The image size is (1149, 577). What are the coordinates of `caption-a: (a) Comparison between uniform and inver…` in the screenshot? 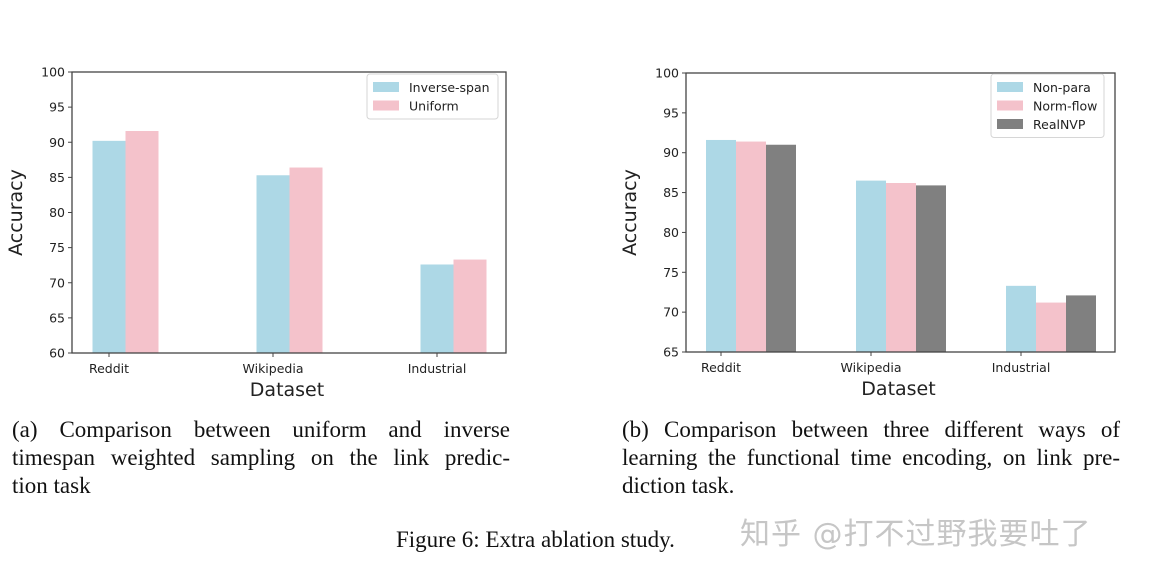 It's located at (261, 458).